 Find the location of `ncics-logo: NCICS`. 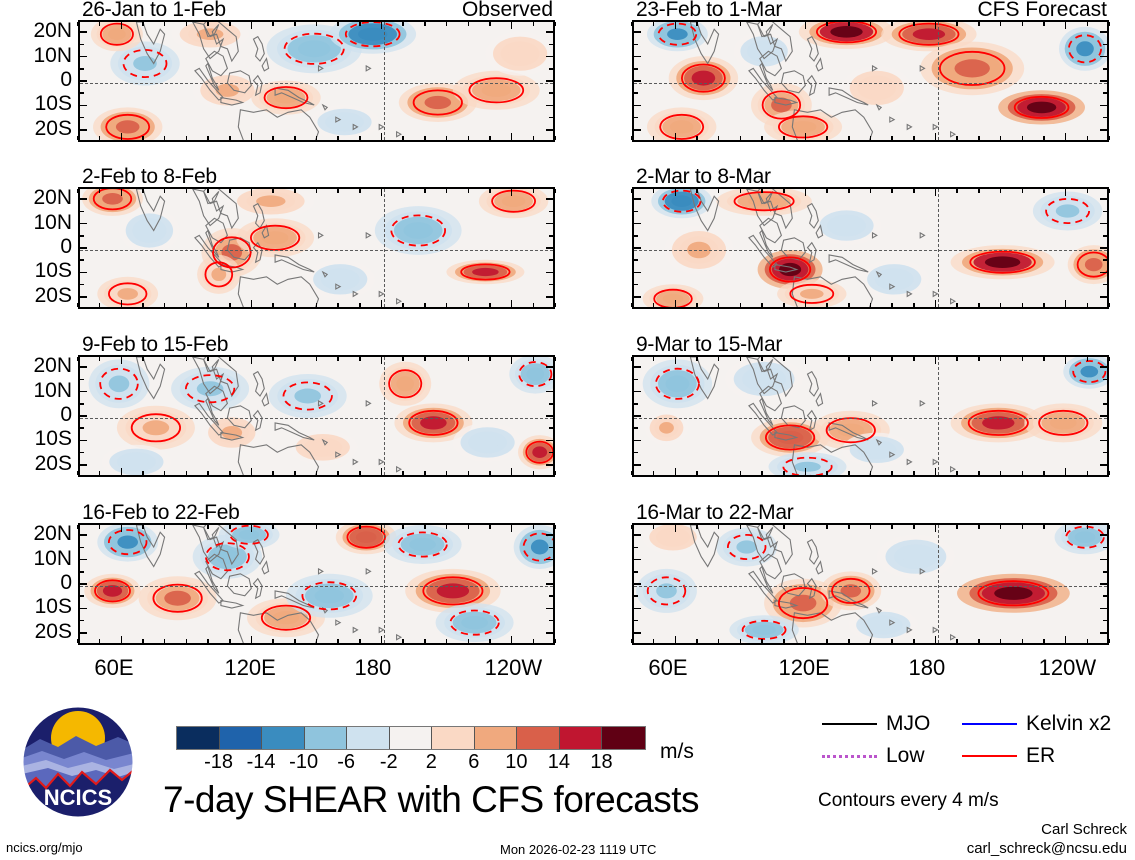

ncics-logo: NCICS is located at coordinates (78, 762).